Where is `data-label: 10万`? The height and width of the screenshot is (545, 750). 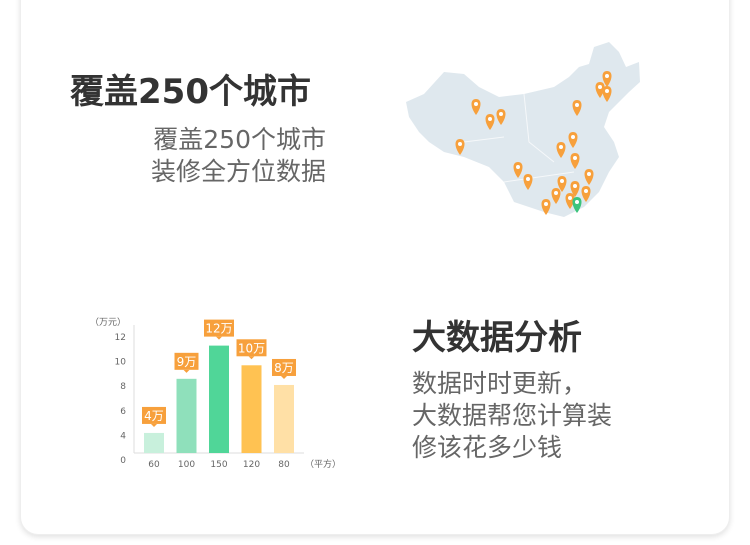 data-label: 10万 is located at coordinates (251, 348).